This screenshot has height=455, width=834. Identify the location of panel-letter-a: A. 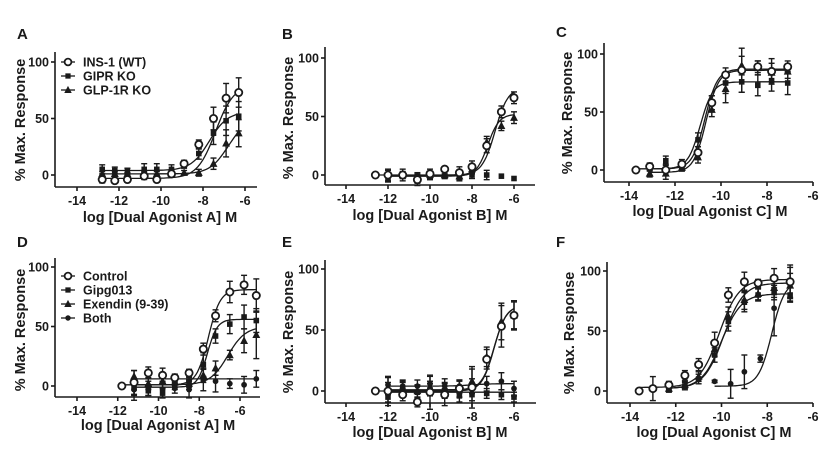
(22, 34).